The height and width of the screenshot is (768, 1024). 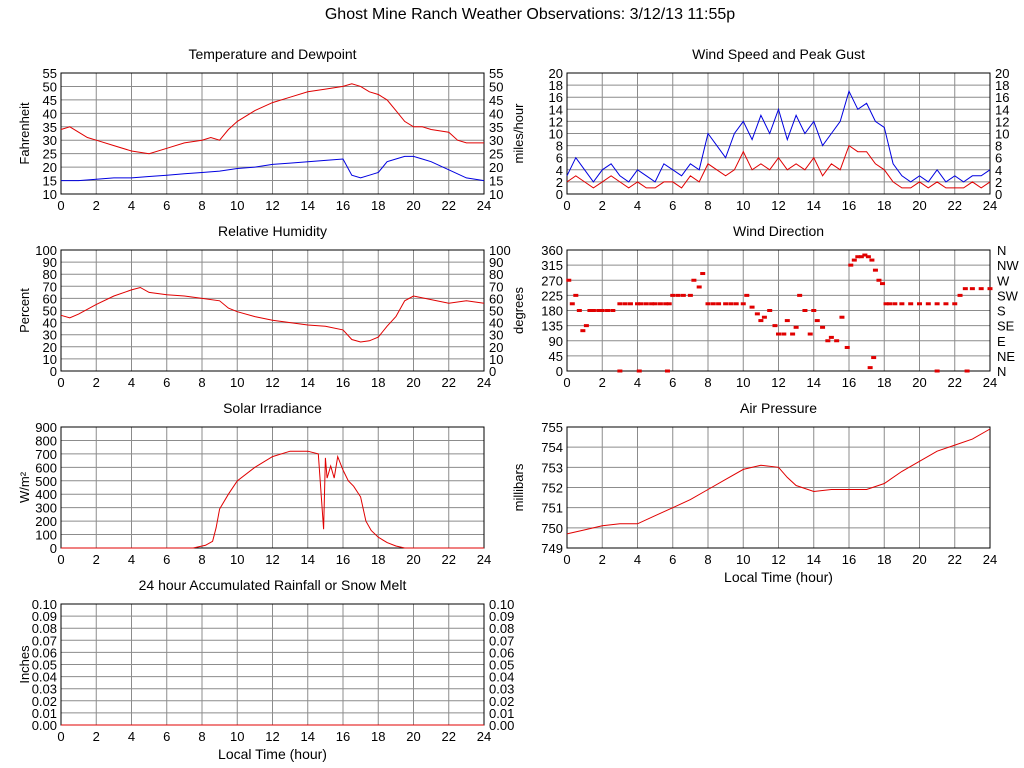 What do you see at coordinates (556, 97) in the screenshot?
I see `y-tick-label: 16` at bounding box center [556, 97].